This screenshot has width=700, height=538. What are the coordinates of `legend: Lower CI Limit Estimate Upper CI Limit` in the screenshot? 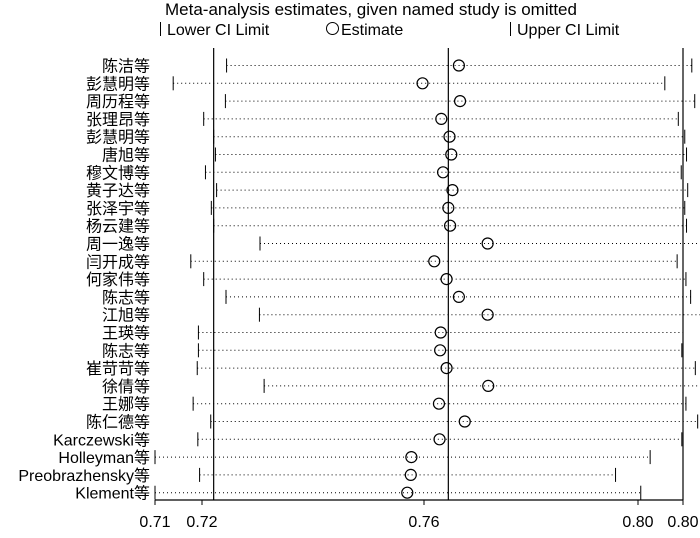 It's located at (425, 32).